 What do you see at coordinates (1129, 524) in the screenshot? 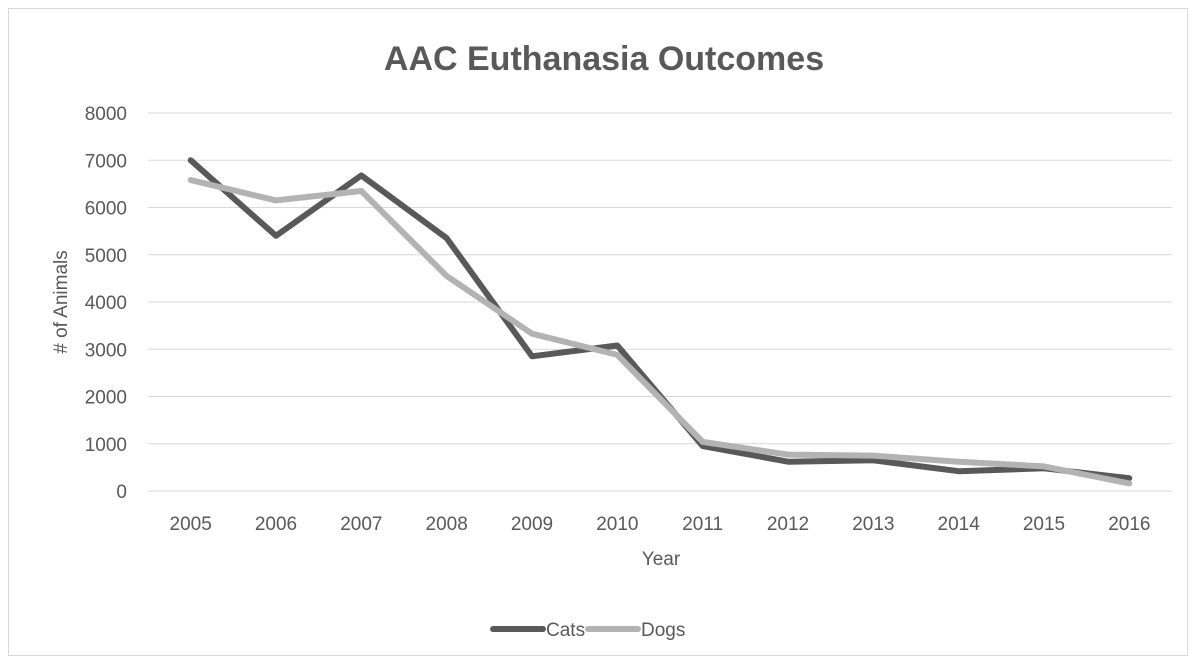
I see `x-tick-label: 2016` at bounding box center [1129, 524].